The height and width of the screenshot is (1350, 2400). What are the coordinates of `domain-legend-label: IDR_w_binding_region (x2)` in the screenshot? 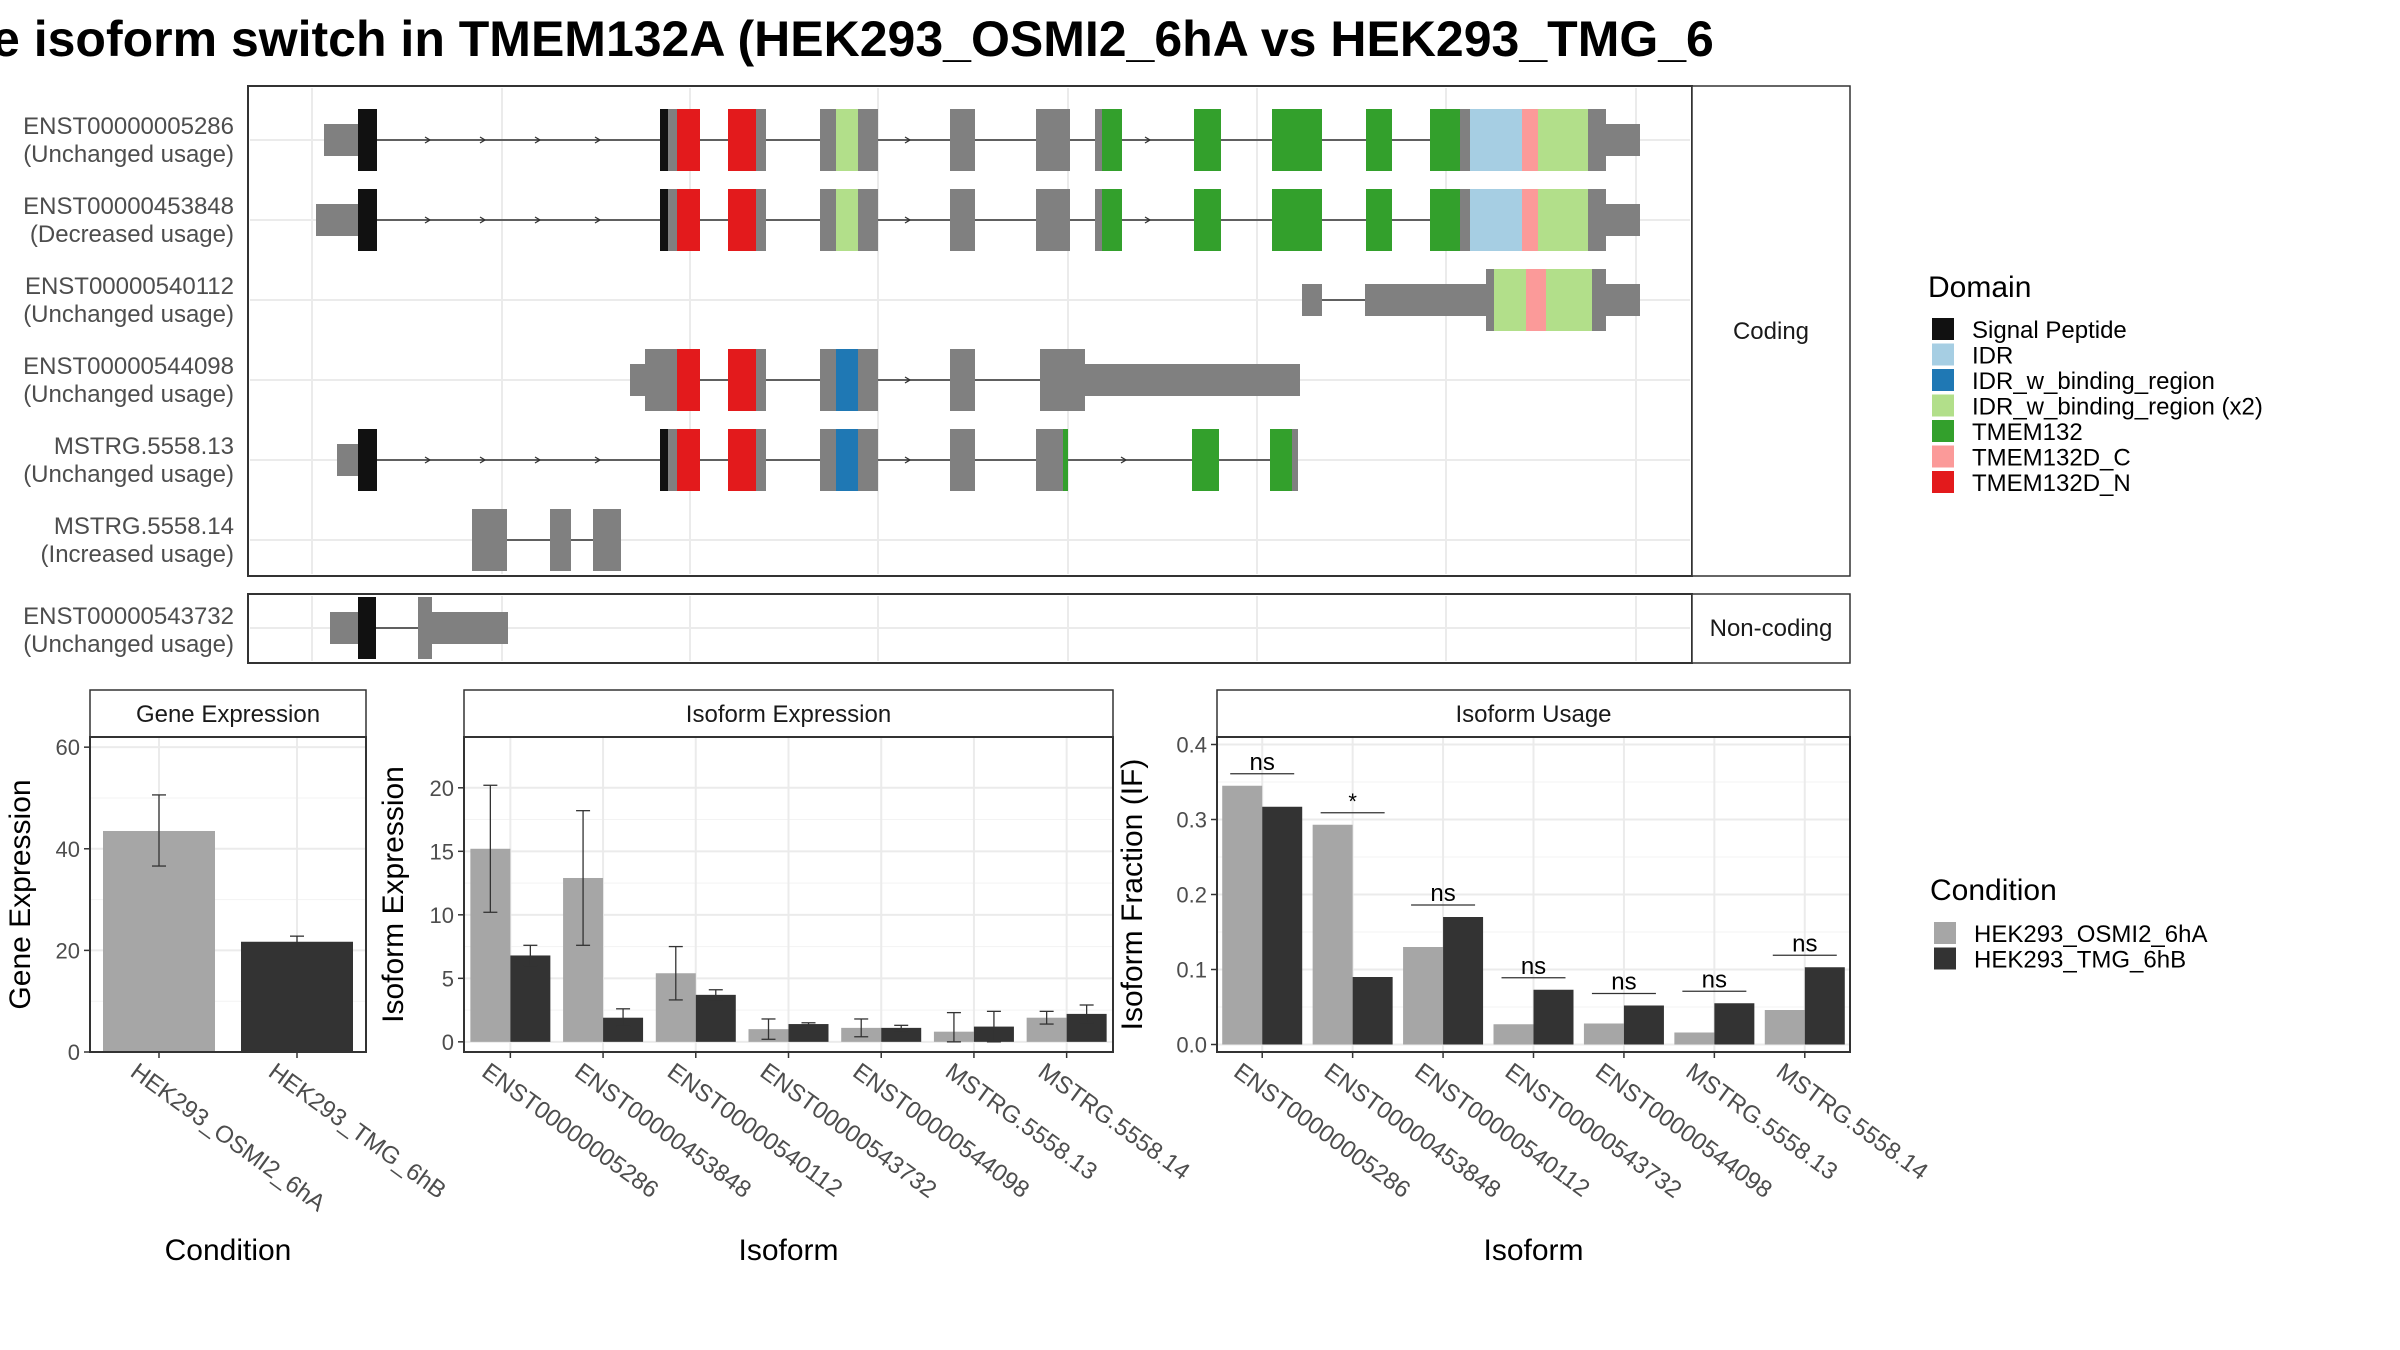 It's located at (2117, 407).